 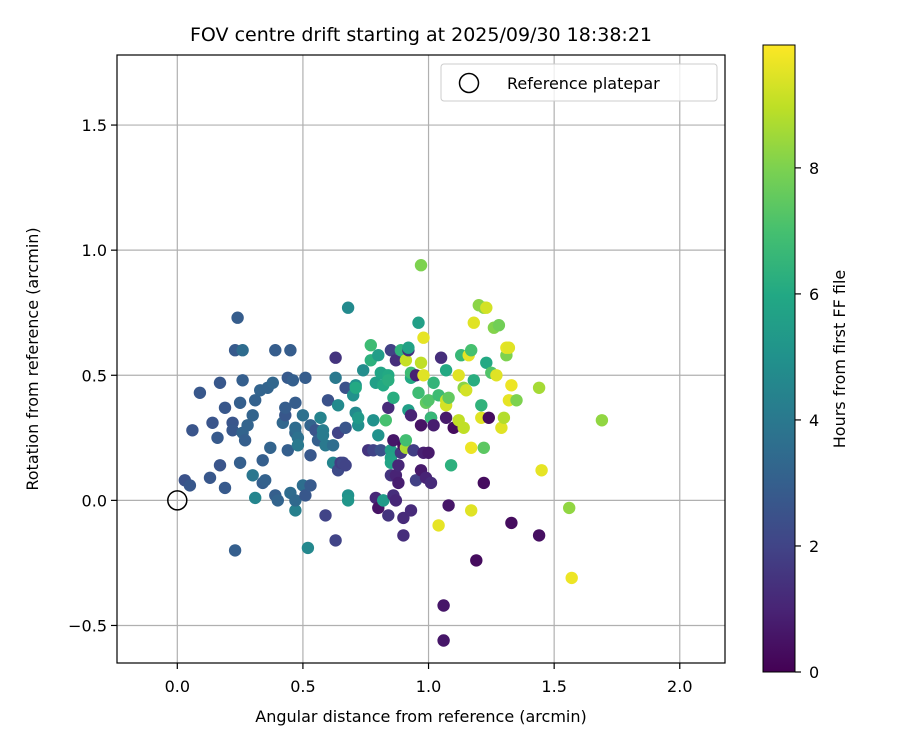 What do you see at coordinates (302, 686) in the screenshot?
I see `x-tick-label: 0.5` at bounding box center [302, 686].